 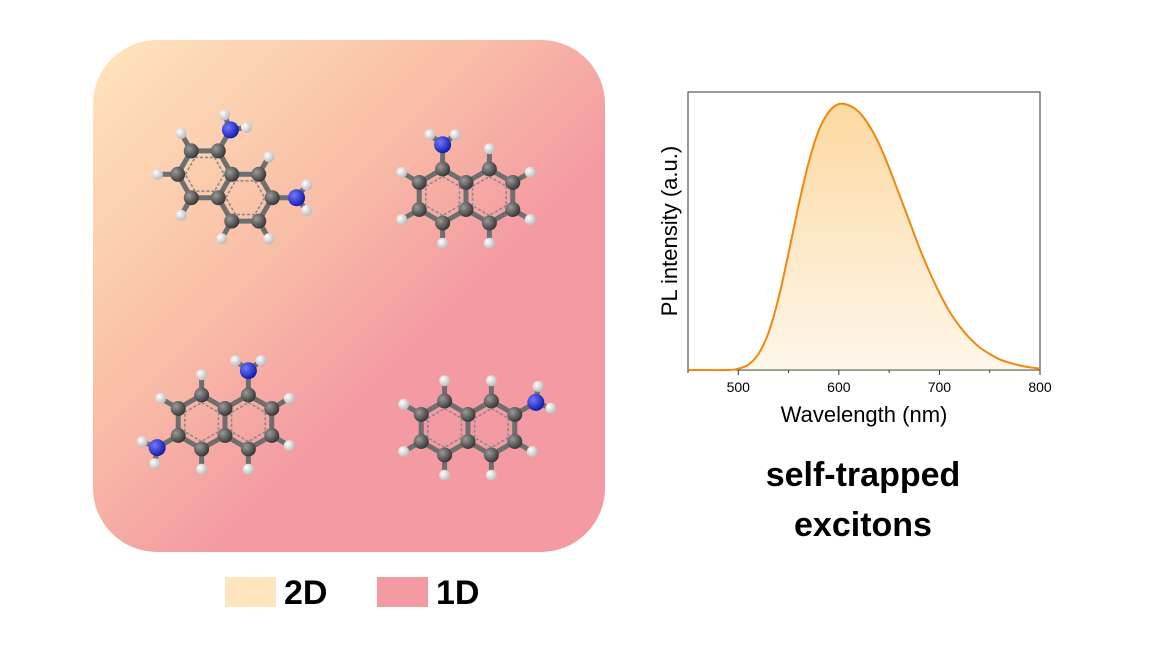 What do you see at coordinates (864, 237) in the screenshot?
I see `pl-spectrum-fill` at bounding box center [864, 237].